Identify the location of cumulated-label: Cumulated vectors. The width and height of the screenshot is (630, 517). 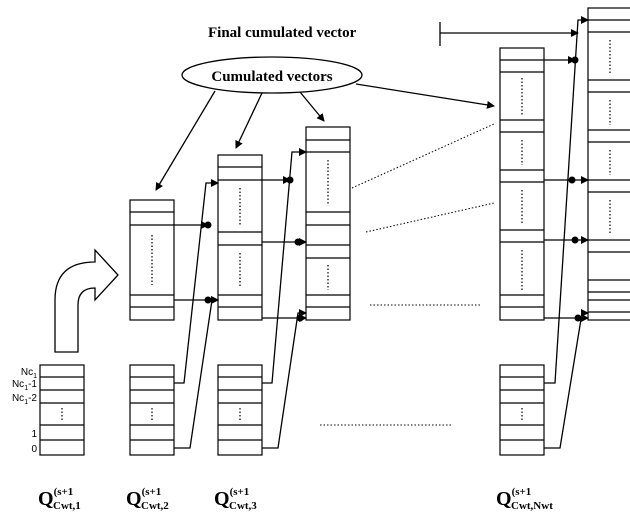
(271, 77).